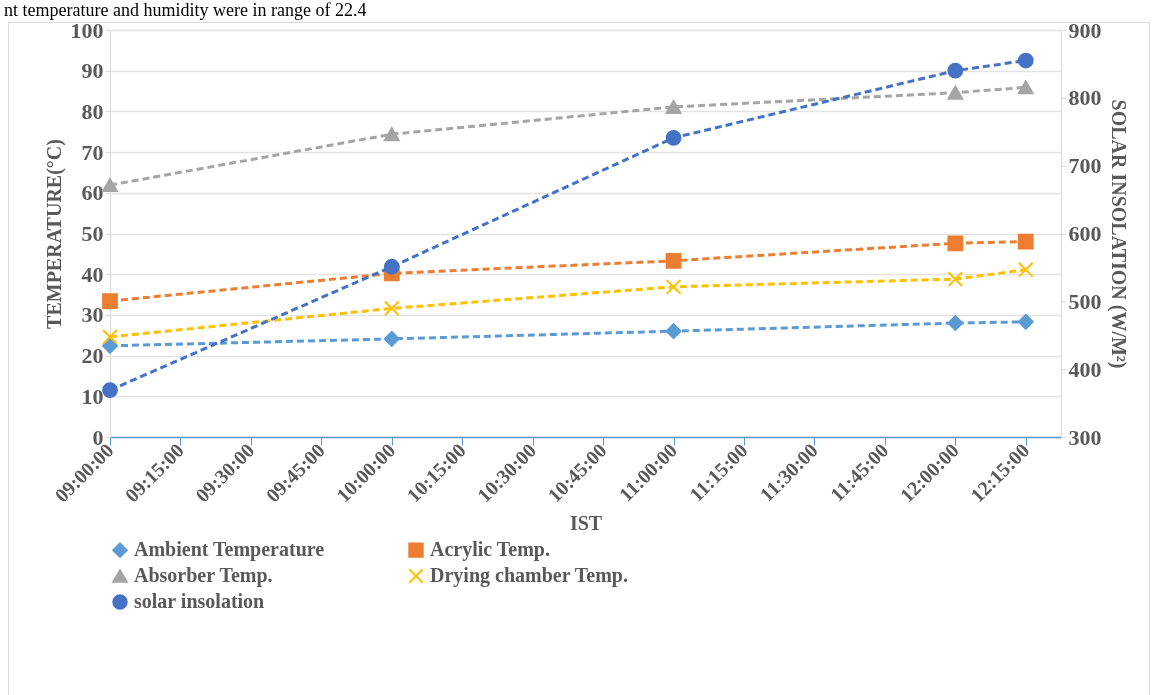 The image size is (1153, 695). What do you see at coordinates (1118, 234) in the screenshot?
I see `y2-axis-title: SOLAR INSOLATION (W/M²)` at bounding box center [1118, 234].